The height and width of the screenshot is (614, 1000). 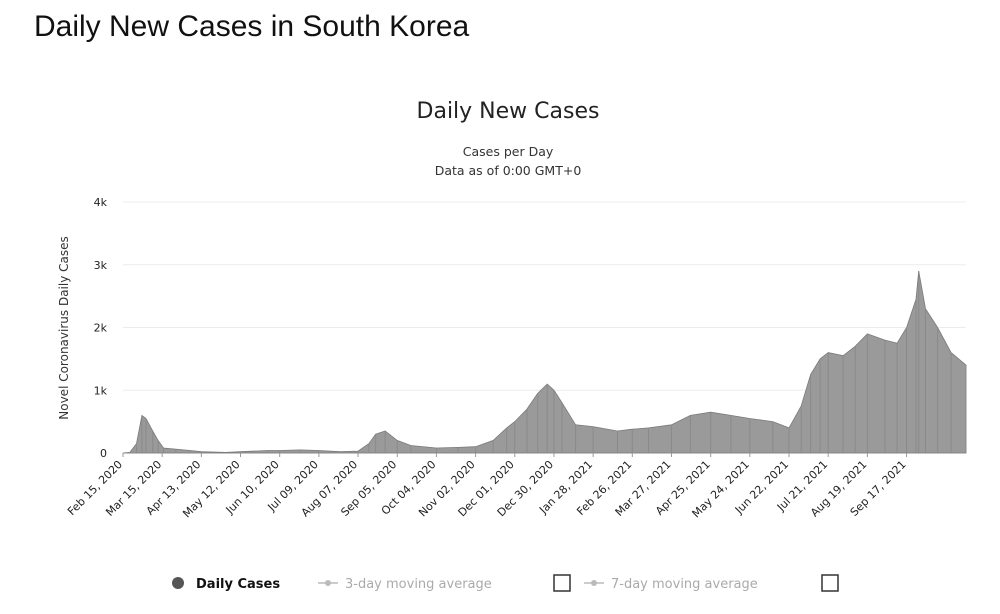 I want to click on legend-3day-marker, so click(x=328, y=583).